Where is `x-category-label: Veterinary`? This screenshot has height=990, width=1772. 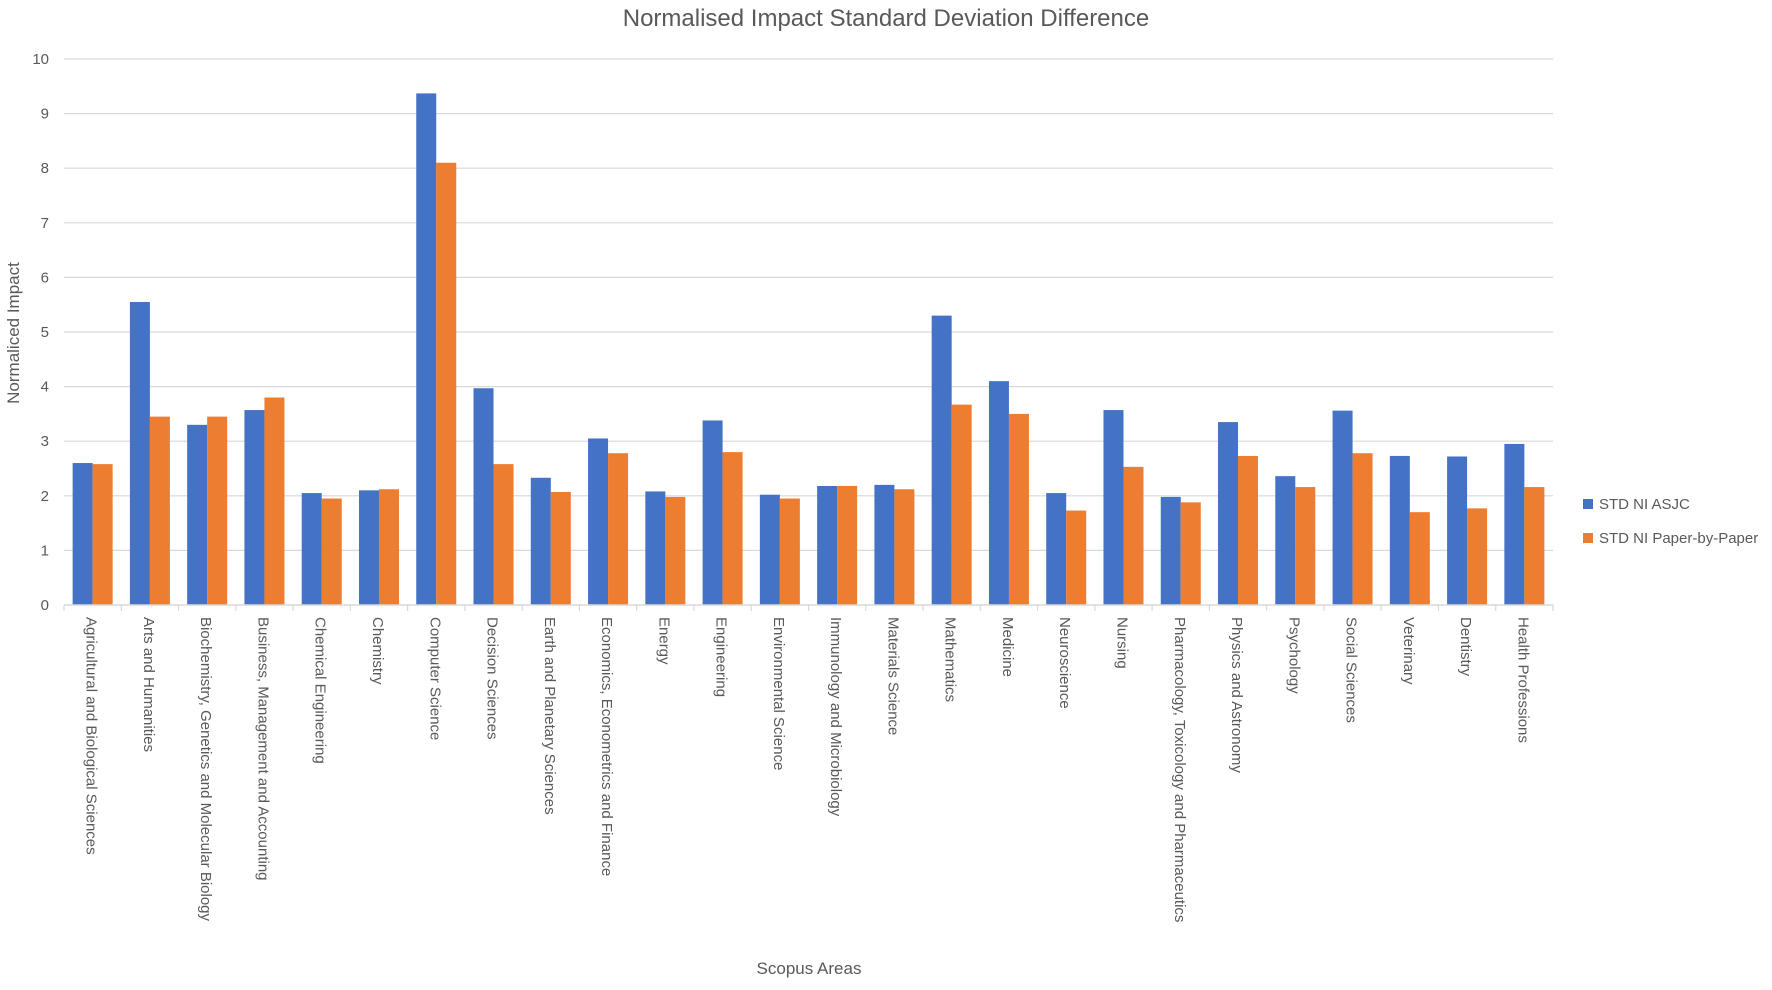 x-category-label: Veterinary is located at coordinates (1408, 651).